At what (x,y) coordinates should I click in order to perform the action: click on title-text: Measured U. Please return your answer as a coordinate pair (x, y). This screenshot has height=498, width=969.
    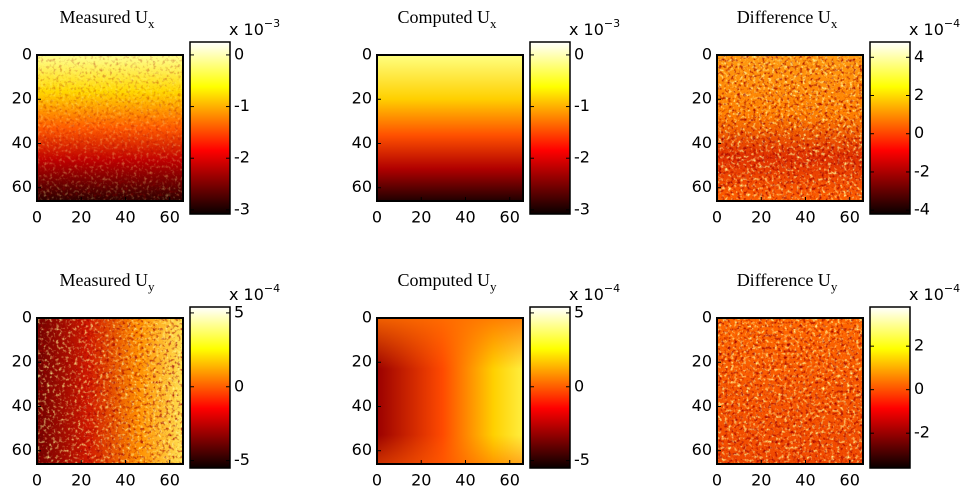
    Looking at the image, I should click on (104, 280).